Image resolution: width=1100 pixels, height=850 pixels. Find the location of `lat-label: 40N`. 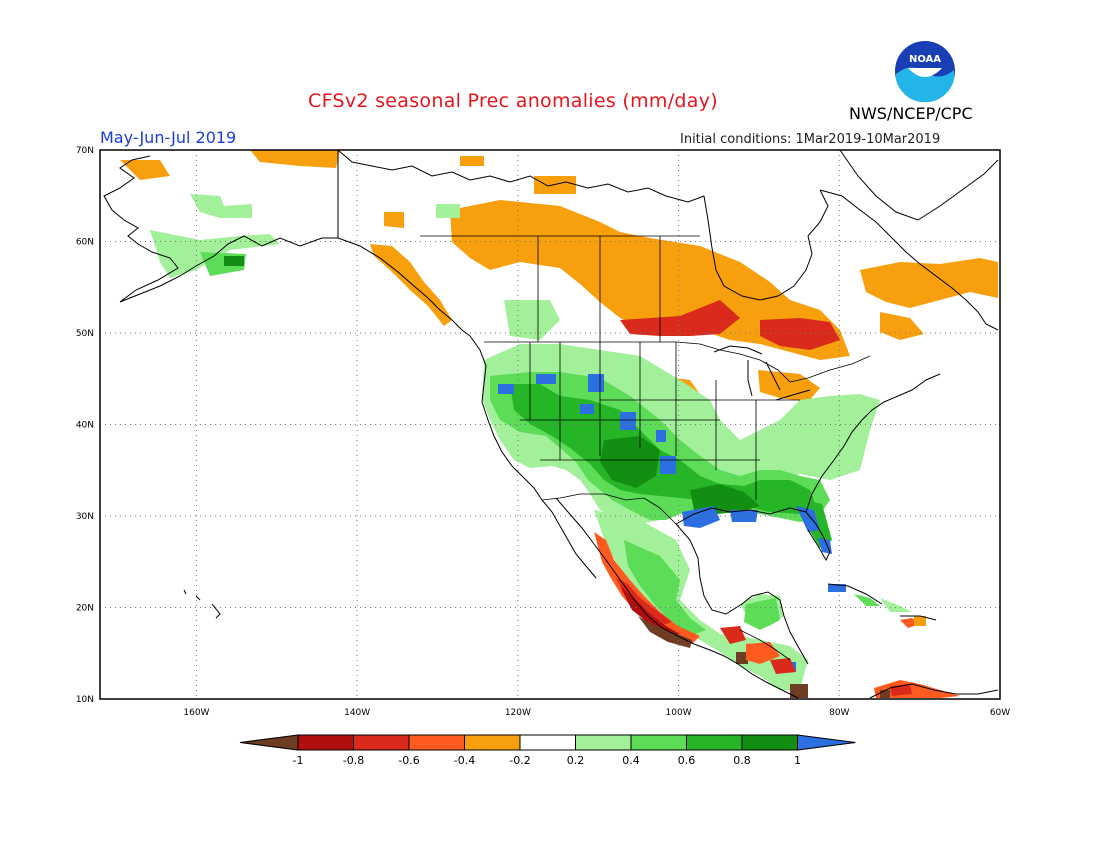

lat-label: 40N is located at coordinates (85, 426).